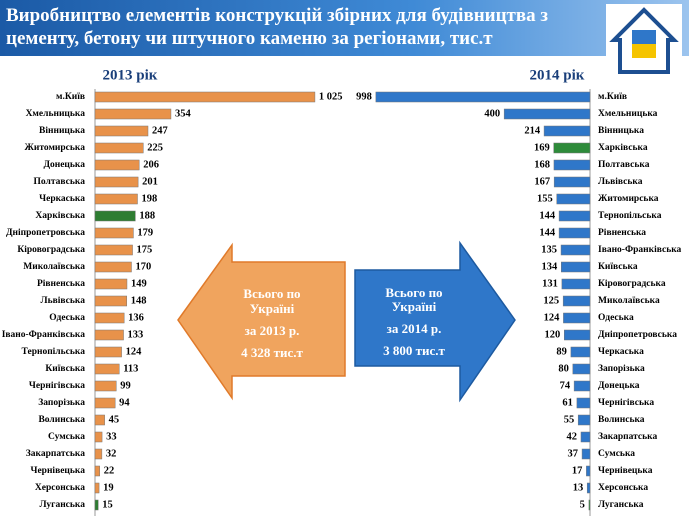 This screenshot has width=689, height=516. Describe the element at coordinates (644, 37) in the screenshot. I see `logo-blue` at that location.